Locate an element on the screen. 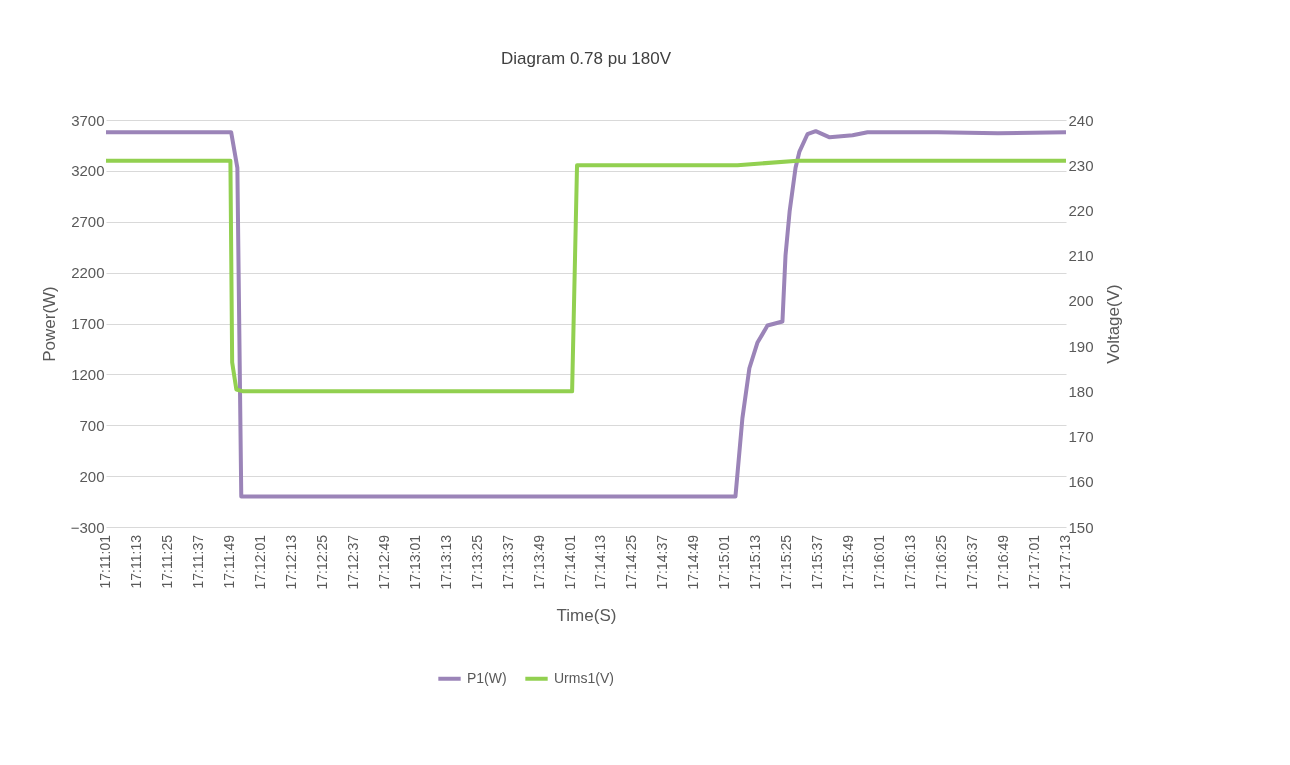  y2-axis-title: Voltage(V) is located at coordinates (1113, 324).